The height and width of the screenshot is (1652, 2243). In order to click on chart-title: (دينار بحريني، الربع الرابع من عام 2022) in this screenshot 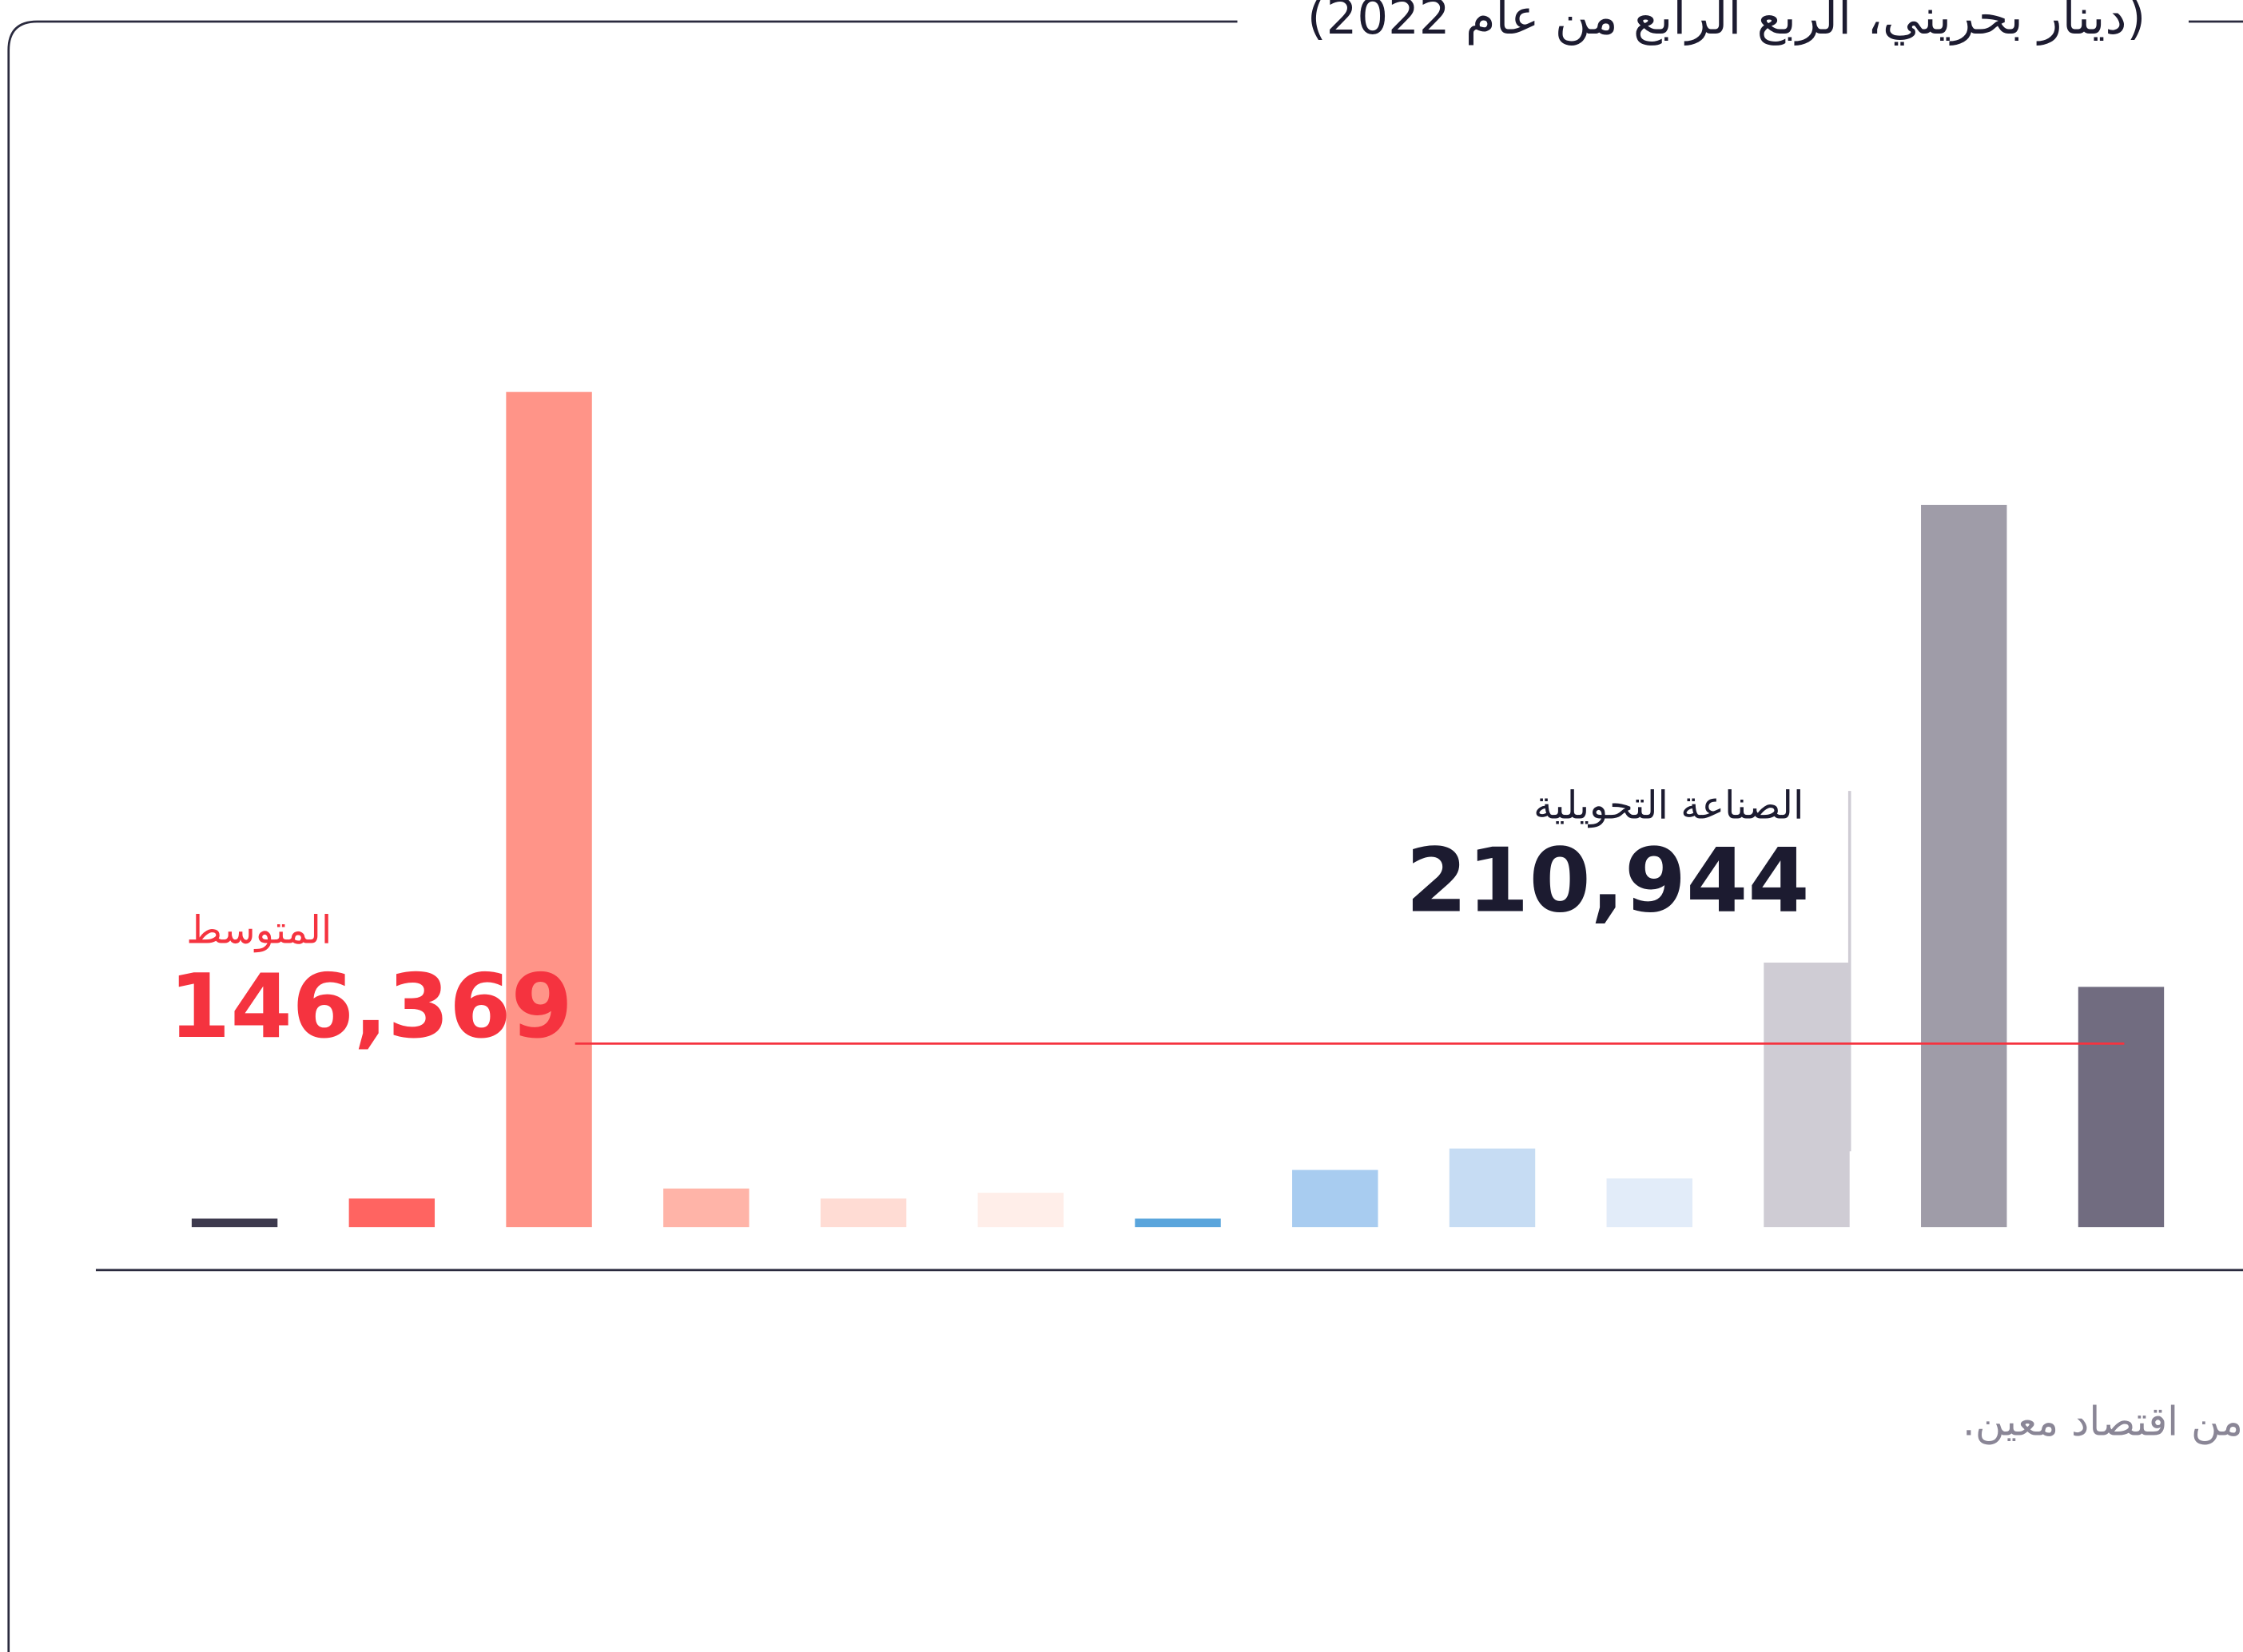, I will do `click(1726, 23)`.